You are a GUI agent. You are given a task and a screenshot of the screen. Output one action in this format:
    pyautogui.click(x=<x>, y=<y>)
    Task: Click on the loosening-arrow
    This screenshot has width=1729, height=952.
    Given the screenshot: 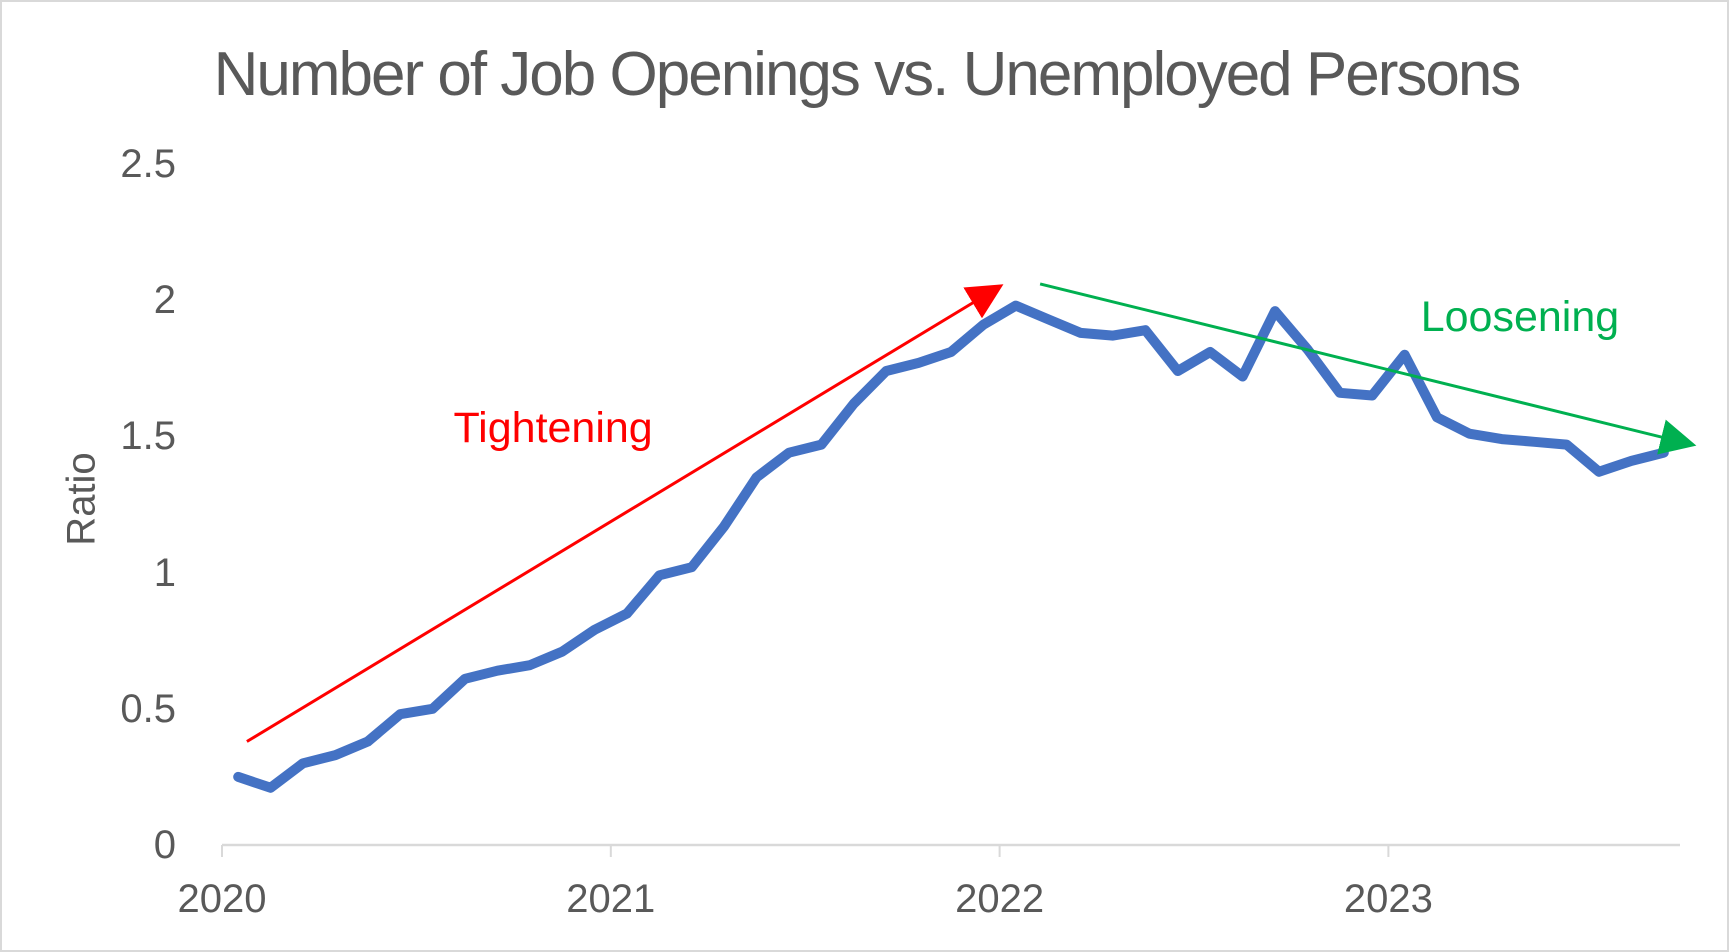 What is the action you would take?
    pyautogui.click(x=1368, y=368)
    